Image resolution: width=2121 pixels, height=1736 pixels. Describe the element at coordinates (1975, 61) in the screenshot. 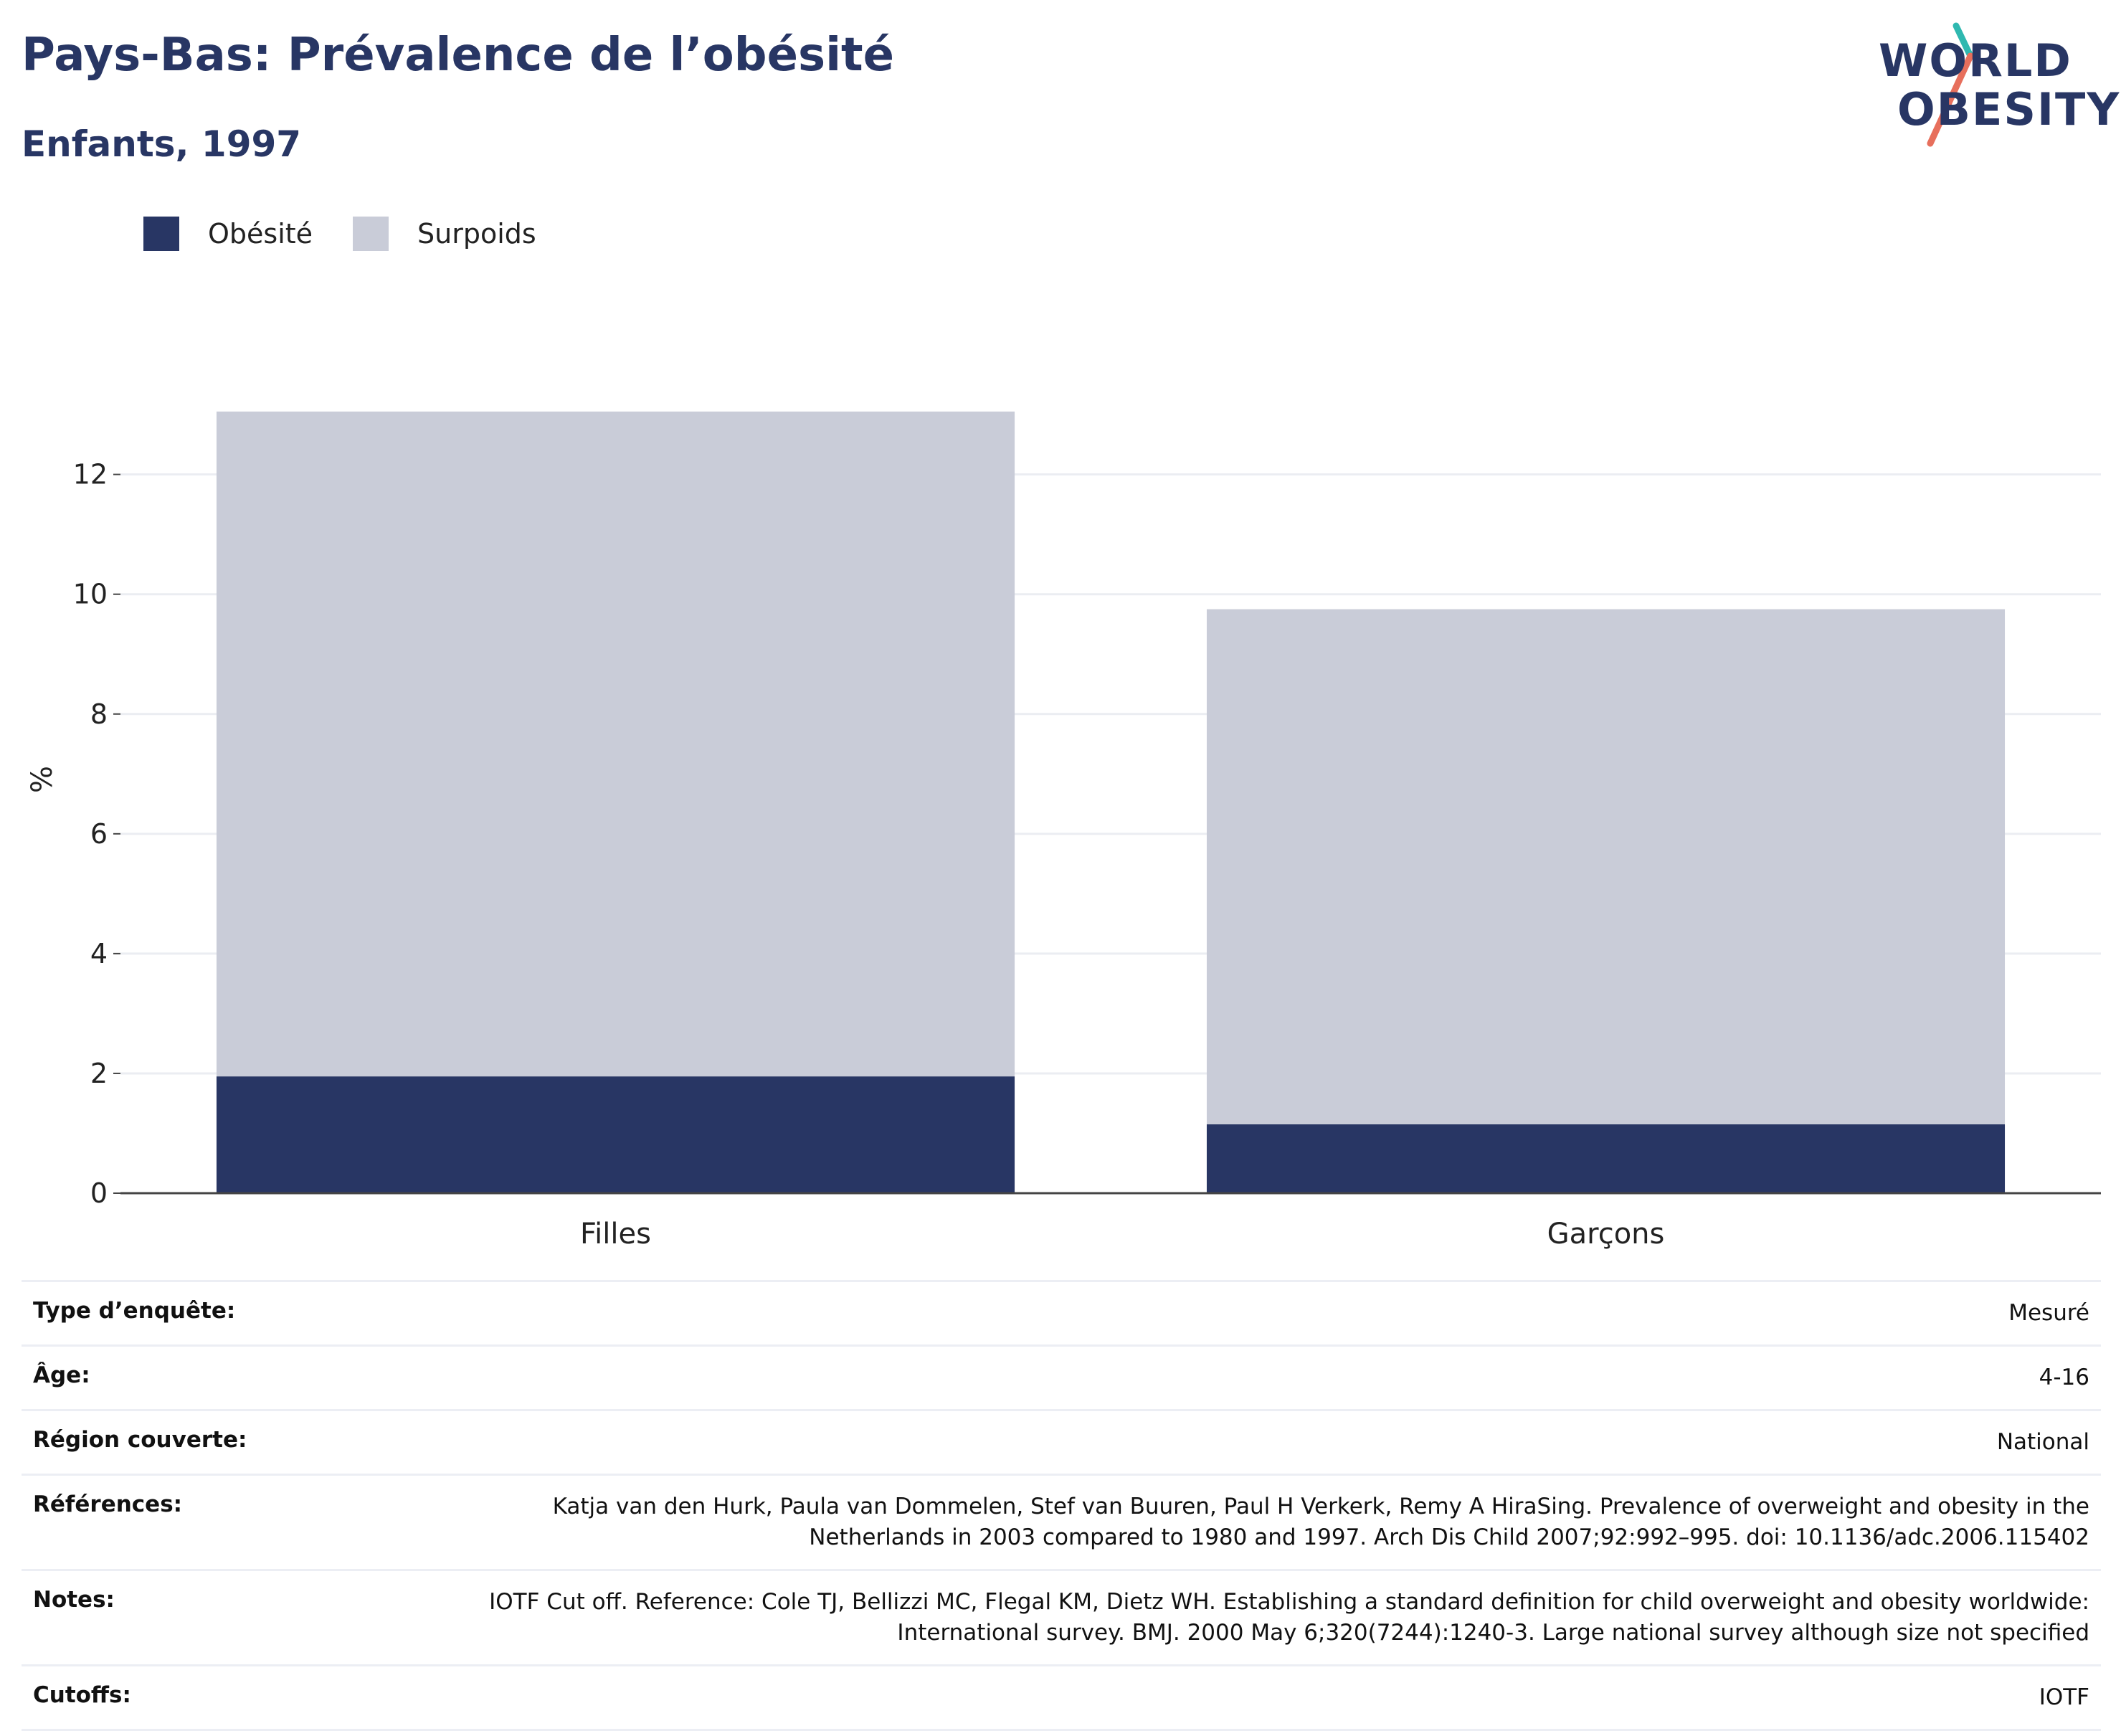

I see `logo-text-world: WORLD` at that location.